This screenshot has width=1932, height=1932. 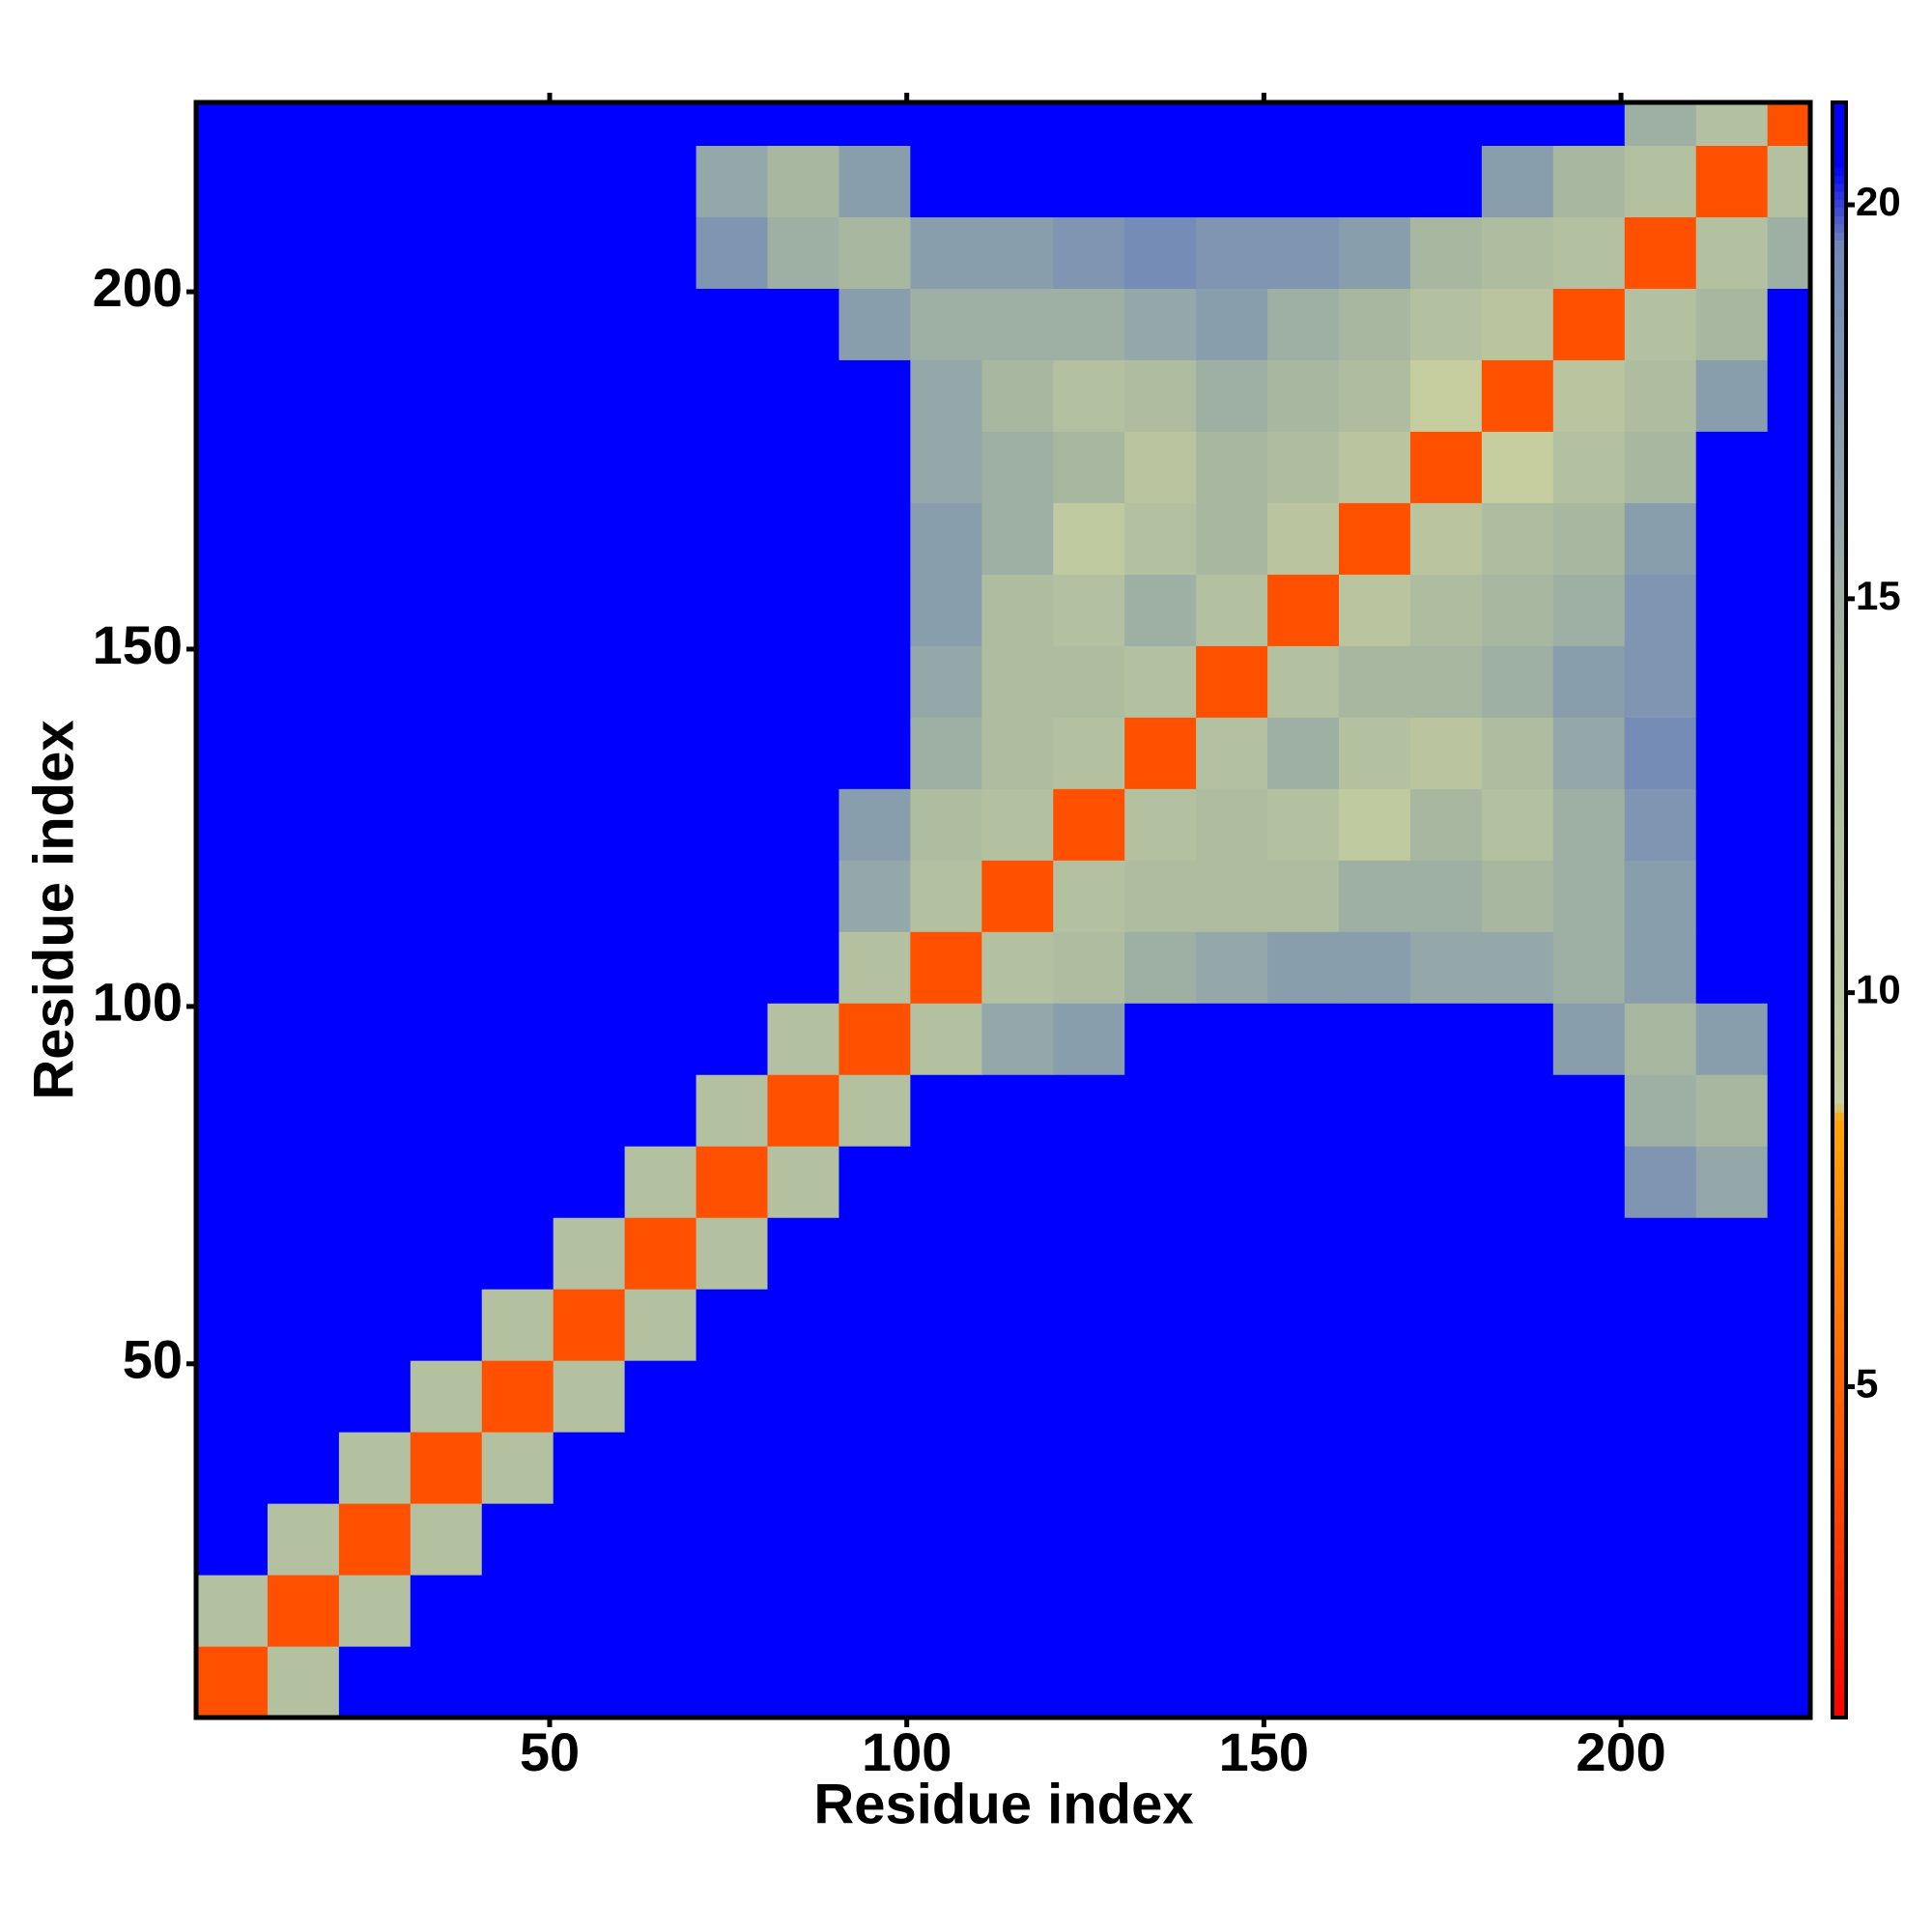 What do you see at coordinates (907, 1751) in the screenshot?
I see `x-tick-label: 100` at bounding box center [907, 1751].